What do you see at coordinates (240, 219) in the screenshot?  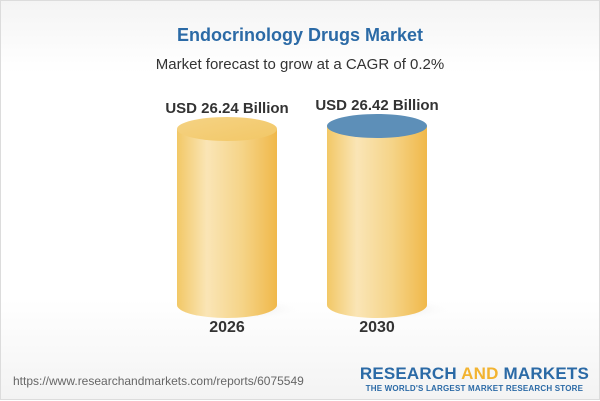 I see `cylinder-2026` at bounding box center [240, 219].